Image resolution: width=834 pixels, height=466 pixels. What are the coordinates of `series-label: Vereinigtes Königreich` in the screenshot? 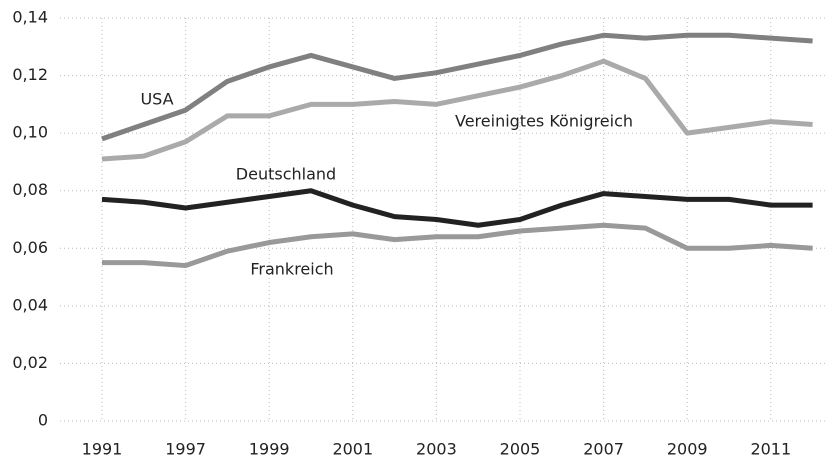 It's located at (544, 121).